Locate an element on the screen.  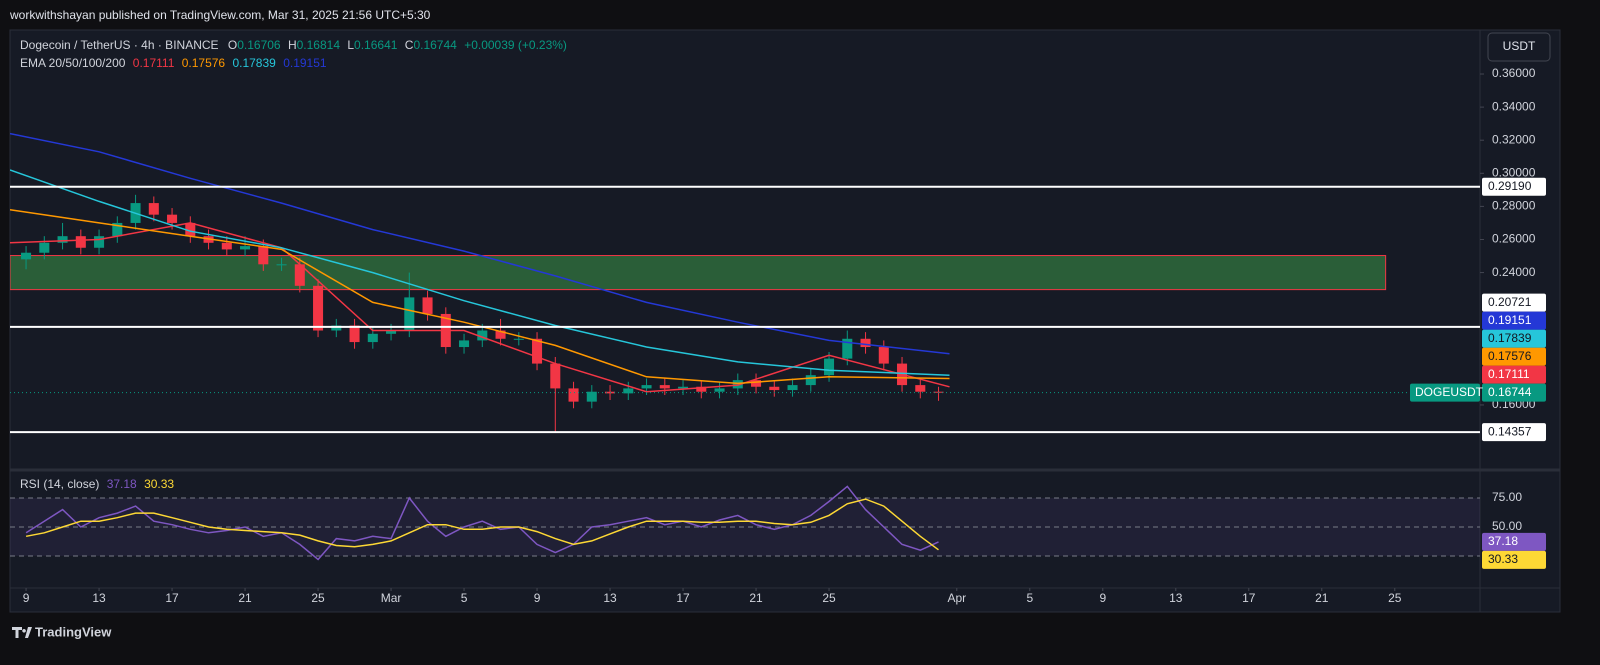
ohlc-value: 0.16706 is located at coordinates (259, 45).